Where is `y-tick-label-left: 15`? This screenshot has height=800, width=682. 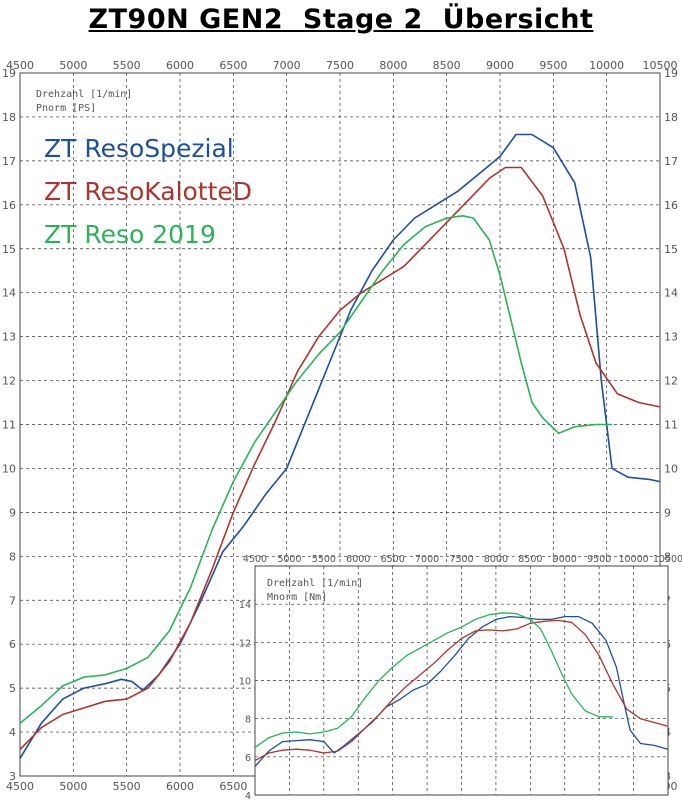
y-tick-label-left: 15 is located at coordinates (9, 249).